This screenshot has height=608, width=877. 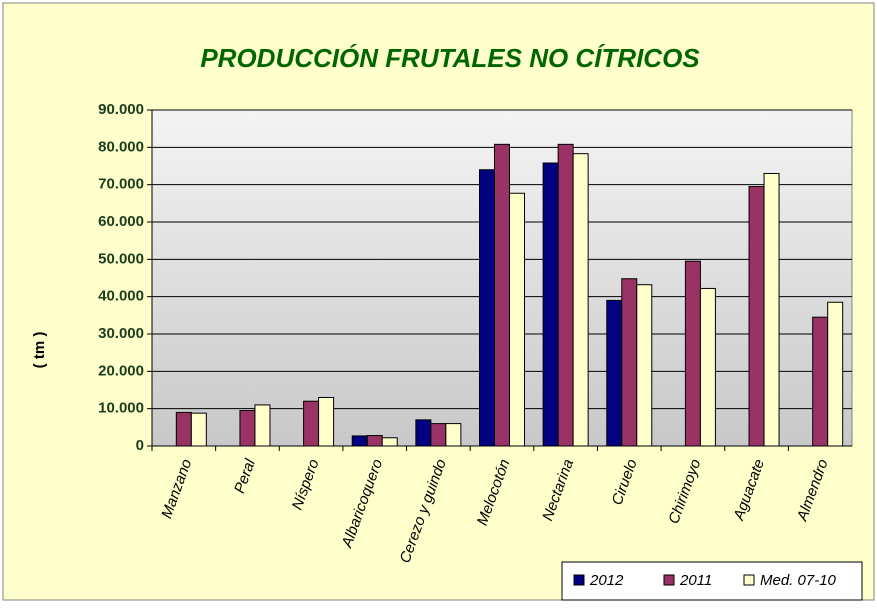 What do you see at coordinates (140, 445) in the screenshot?
I see `y-tick-label: 0` at bounding box center [140, 445].